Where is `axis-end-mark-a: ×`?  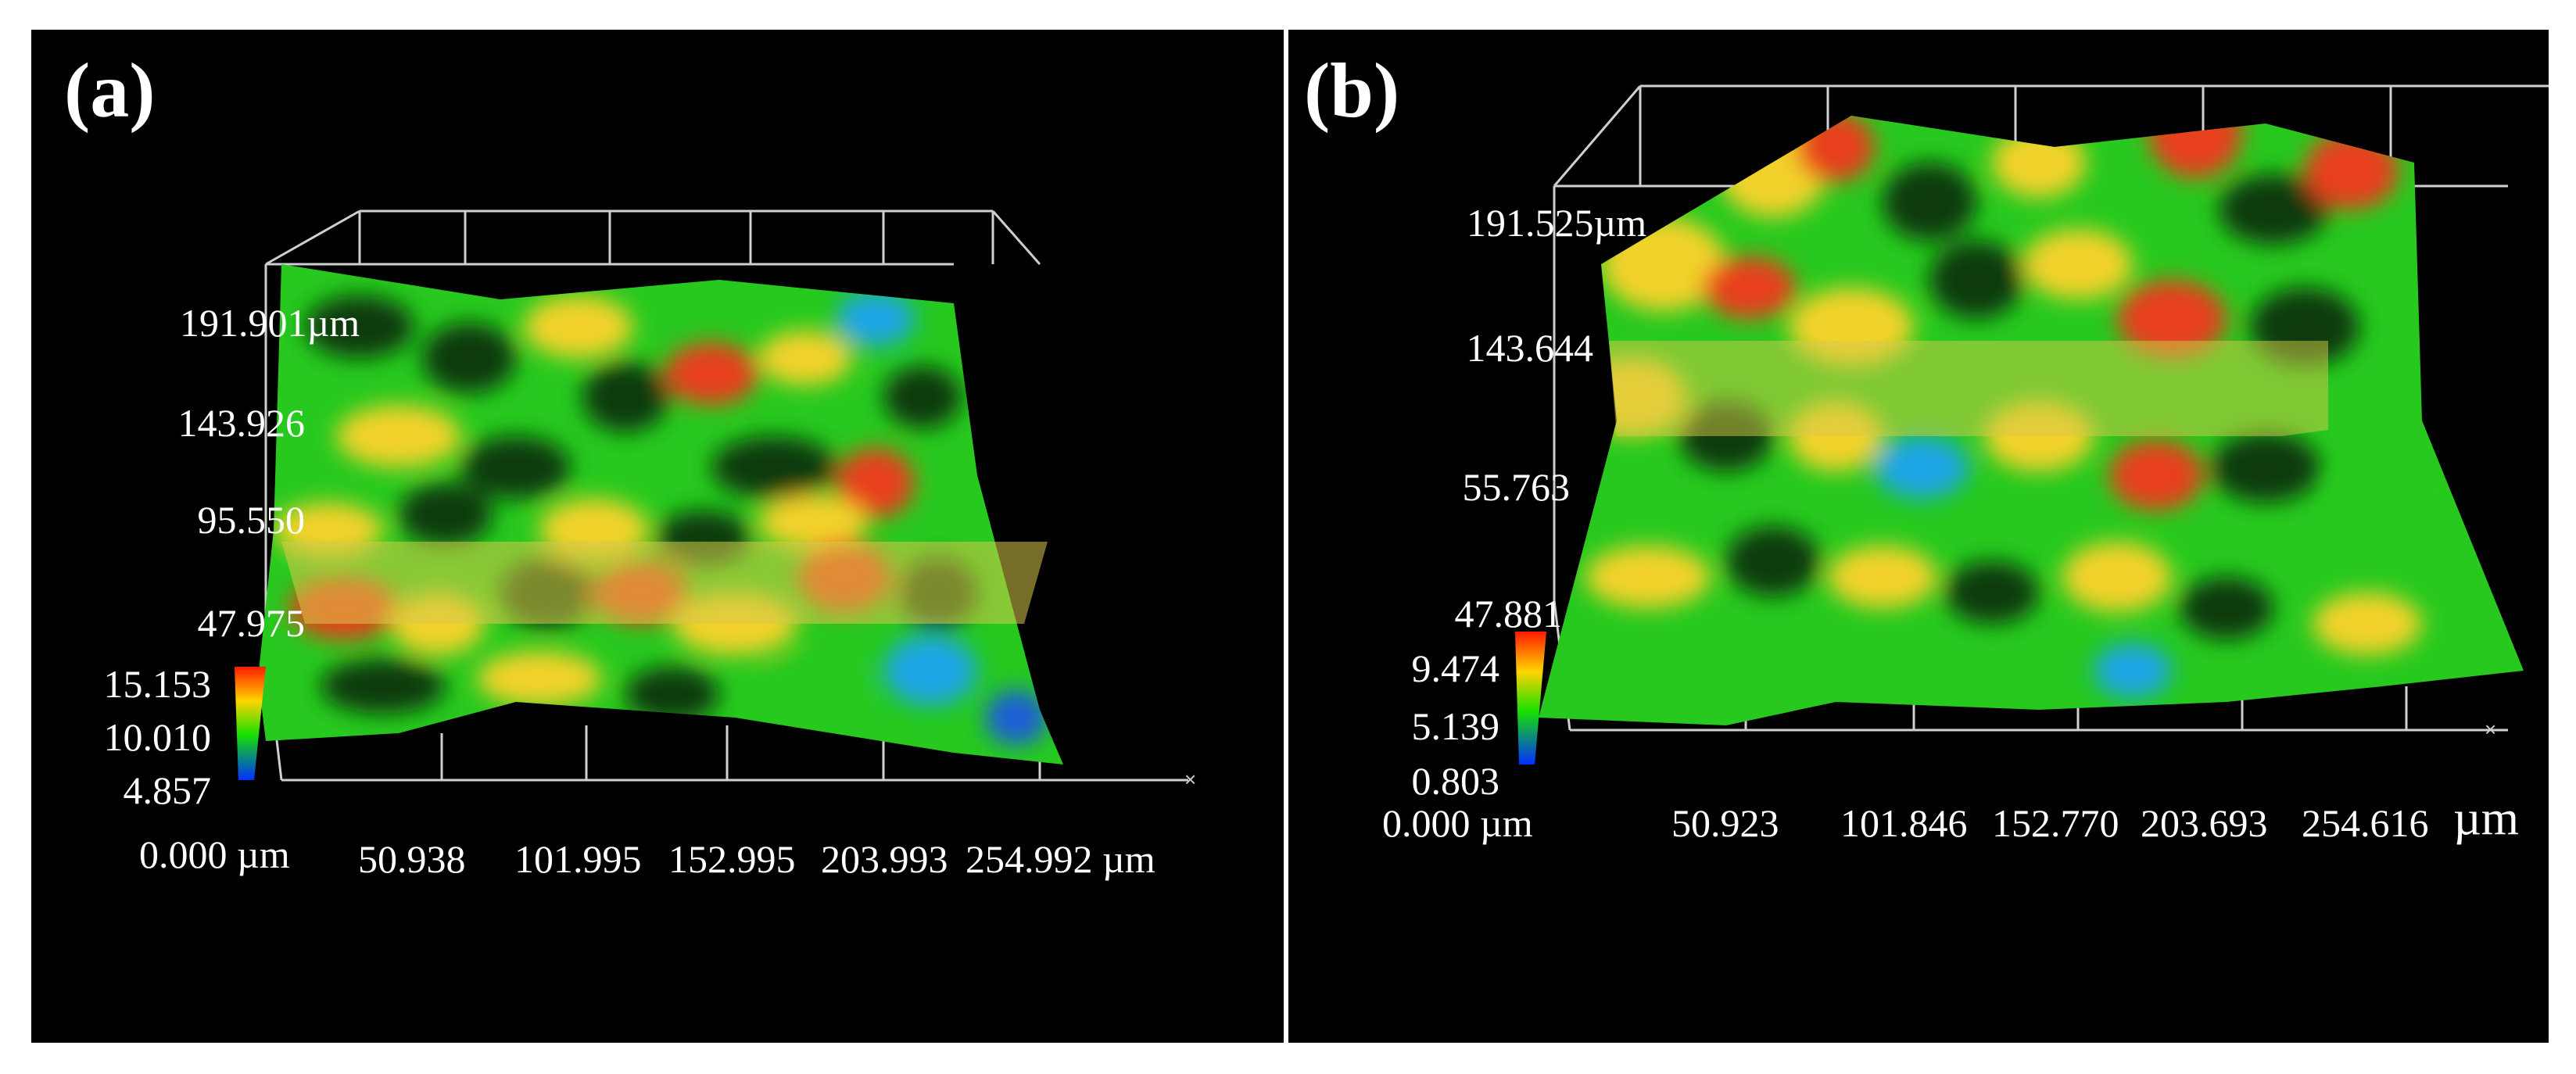 axis-end-mark-a: × is located at coordinates (1190, 780).